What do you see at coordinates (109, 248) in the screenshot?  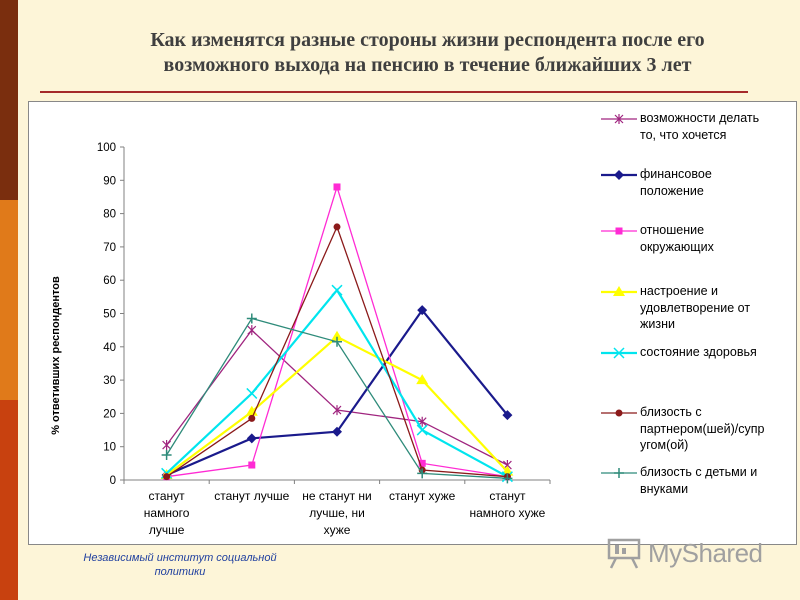 I see `y-tick-label: 70` at bounding box center [109, 248].